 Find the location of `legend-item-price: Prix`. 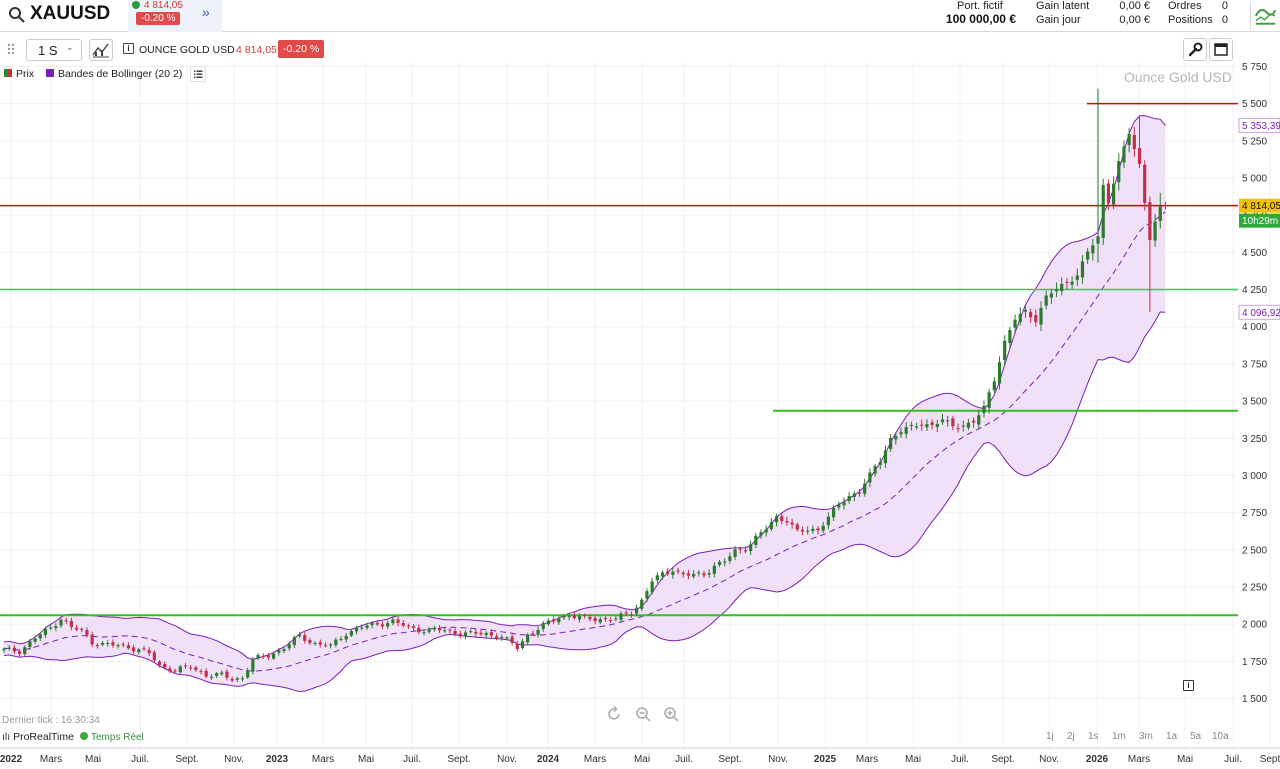

legend-item-price: Prix is located at coordinates (19, 74).